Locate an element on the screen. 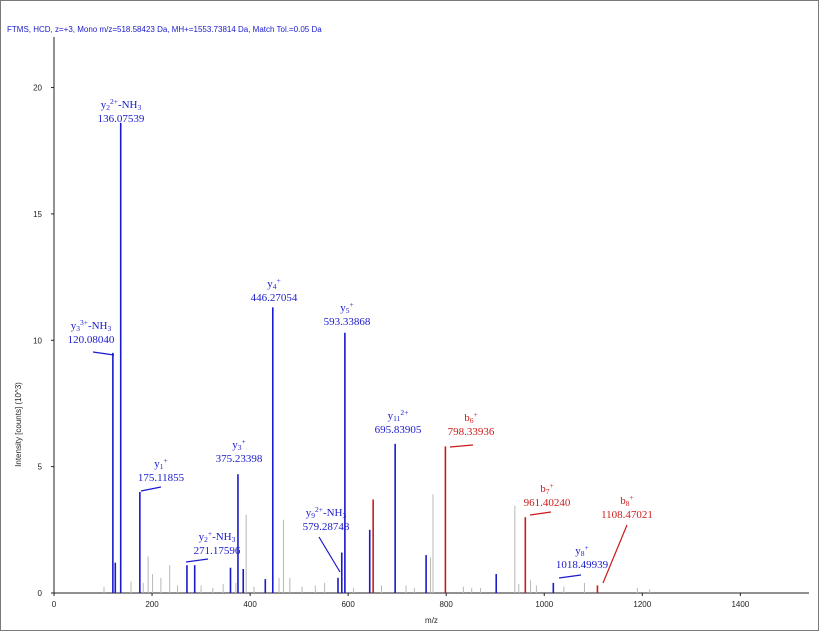 The width and height of the screenshot is (819, 631). x-tick-label: 800 is located at coordinates (447, 604).